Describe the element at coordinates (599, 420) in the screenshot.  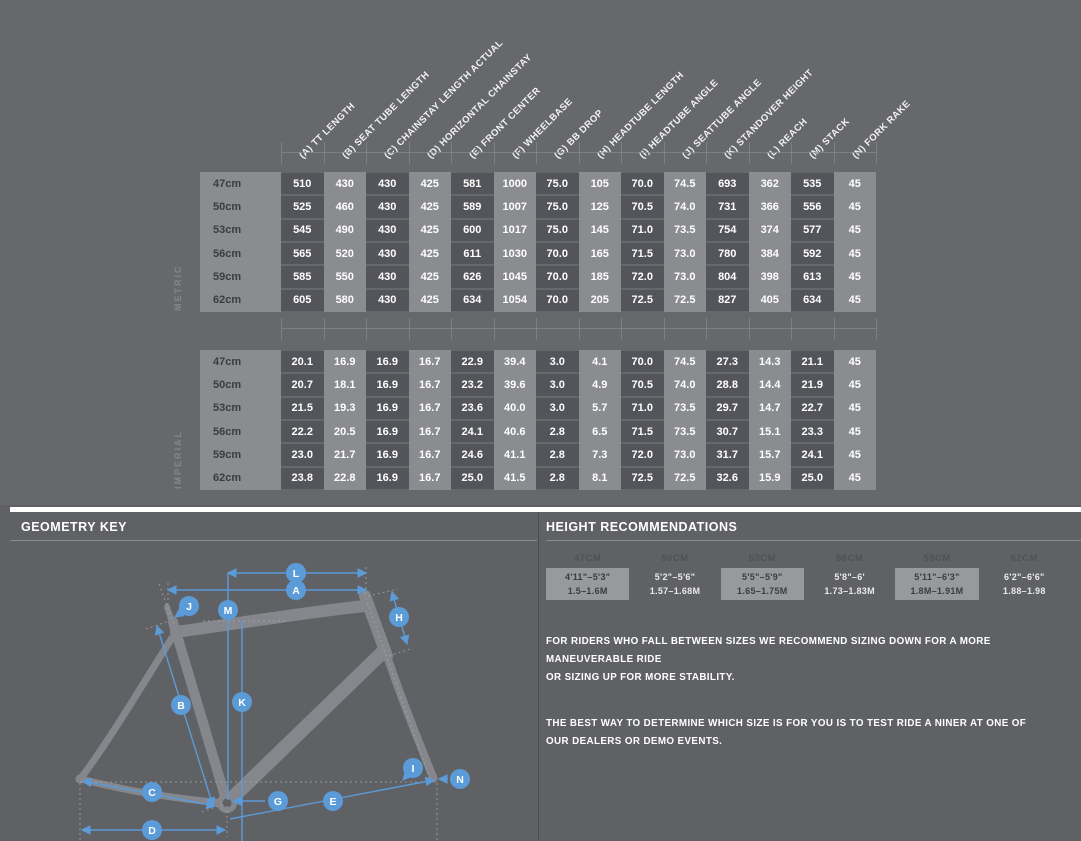
I see `geometry-column: 4.1 4.9 5.7 6.5 7.3 8.1` at that location.